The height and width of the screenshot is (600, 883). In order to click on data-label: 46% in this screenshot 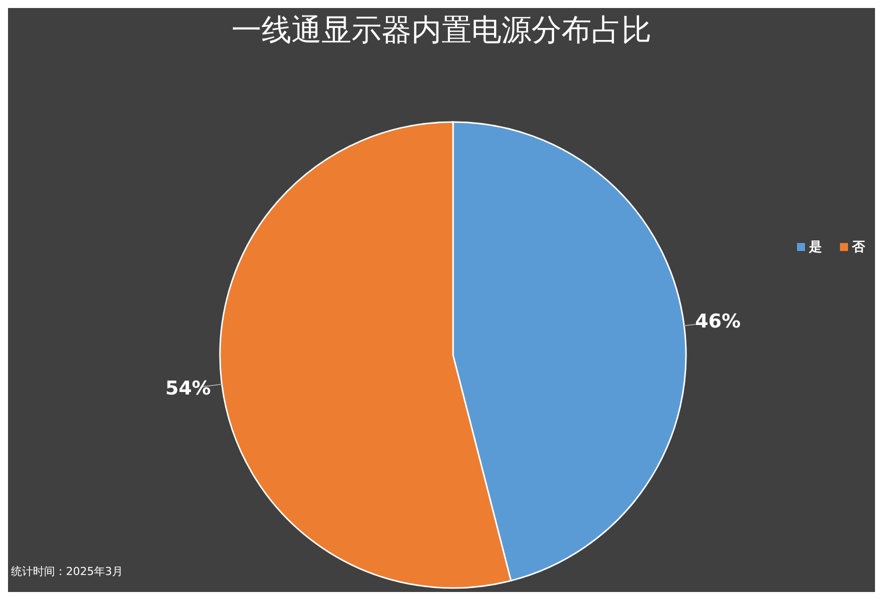, I will do `click(718, 321)`.